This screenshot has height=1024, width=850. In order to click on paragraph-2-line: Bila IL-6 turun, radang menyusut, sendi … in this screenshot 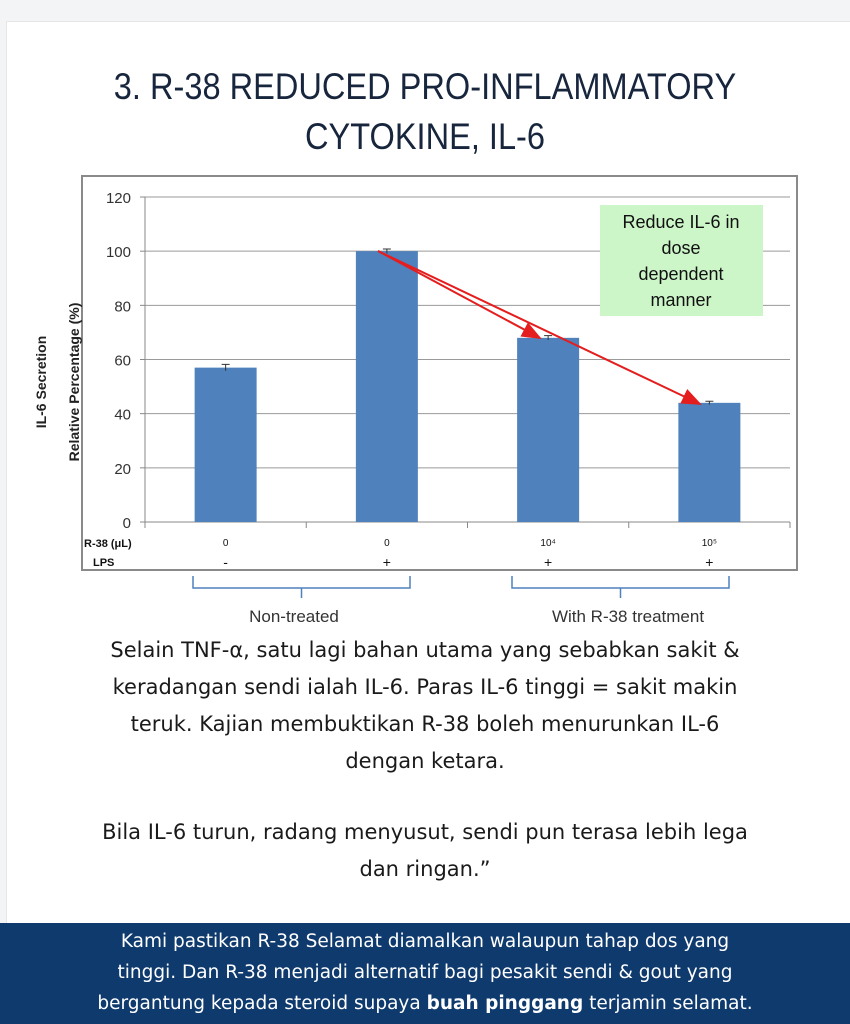, I will do `click(425, 832)`.